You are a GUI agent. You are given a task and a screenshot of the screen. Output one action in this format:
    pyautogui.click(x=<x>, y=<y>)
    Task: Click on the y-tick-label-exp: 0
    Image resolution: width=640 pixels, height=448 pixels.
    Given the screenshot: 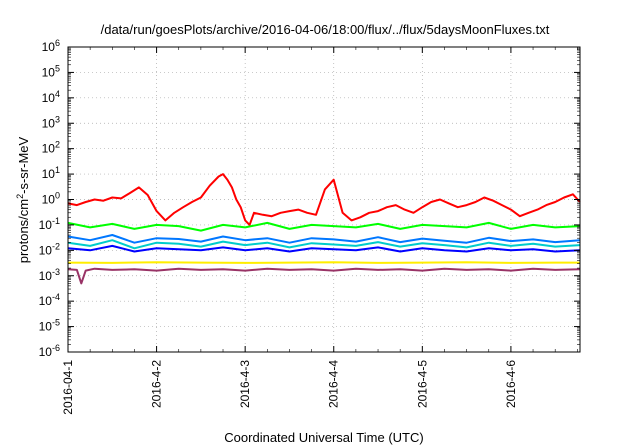 What is the action you would take?
    pyautogui.click(x=57, y=196)
    